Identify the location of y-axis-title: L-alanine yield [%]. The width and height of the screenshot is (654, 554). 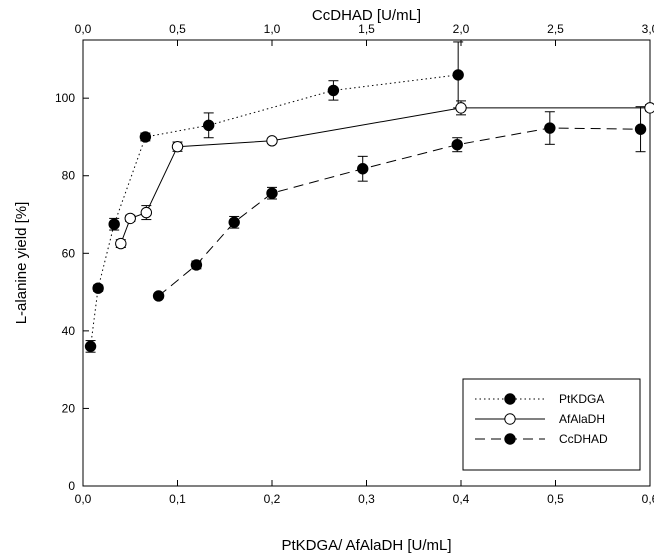
(21, 263).